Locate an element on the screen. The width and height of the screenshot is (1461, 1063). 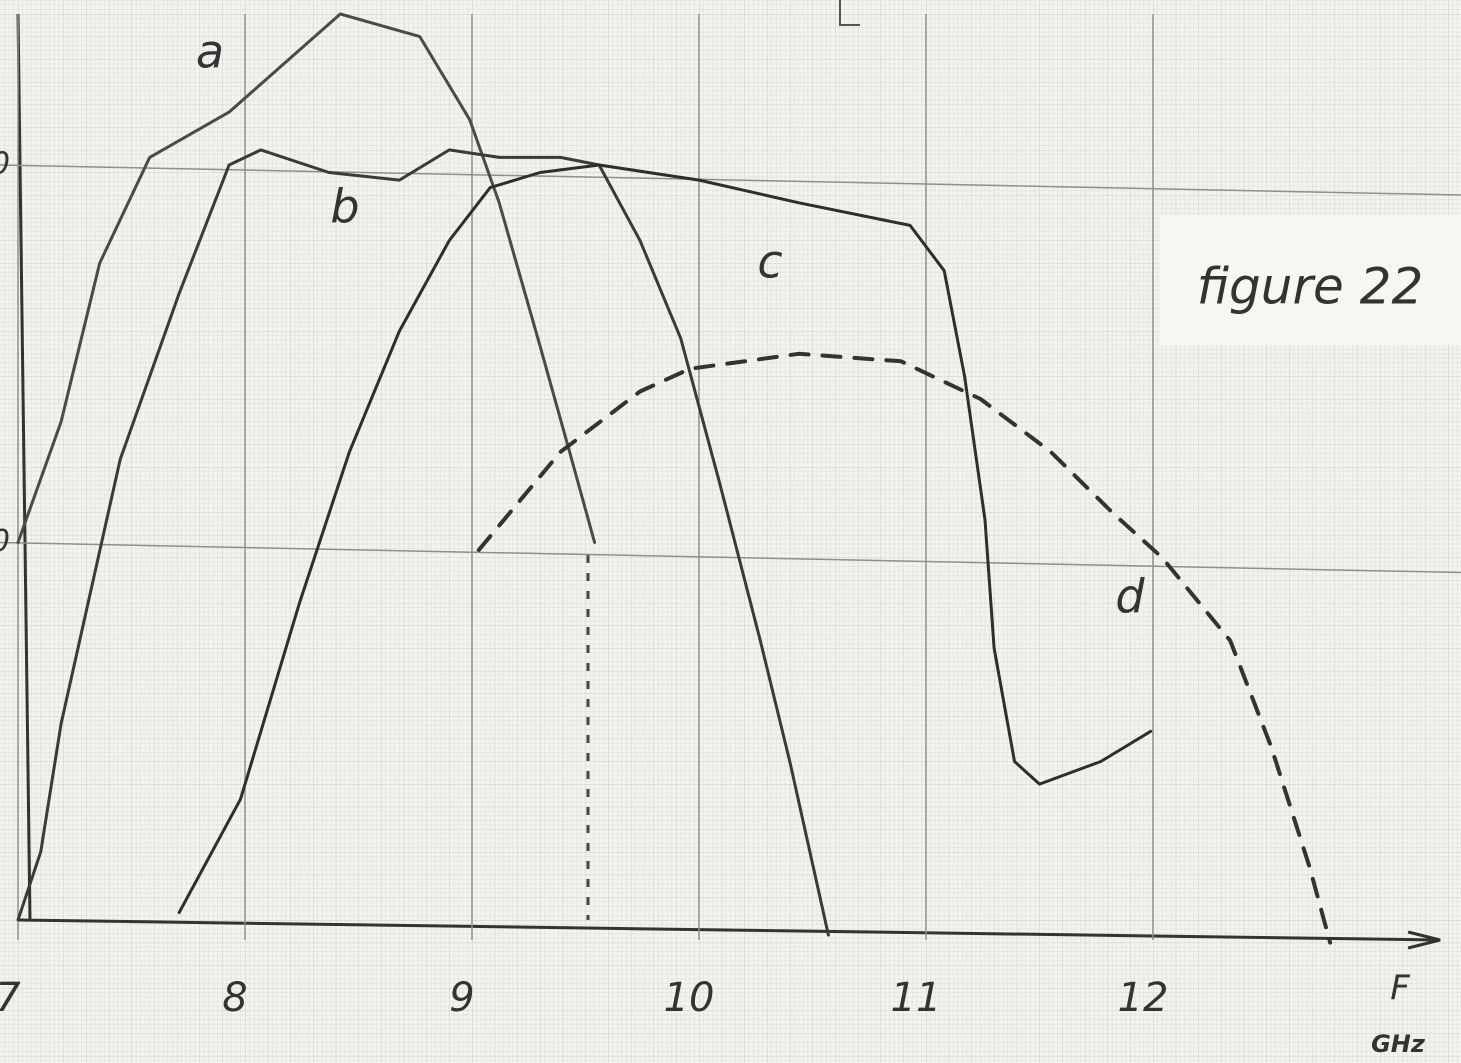
x-axis-arrow is located at coordinates (1424, 940).